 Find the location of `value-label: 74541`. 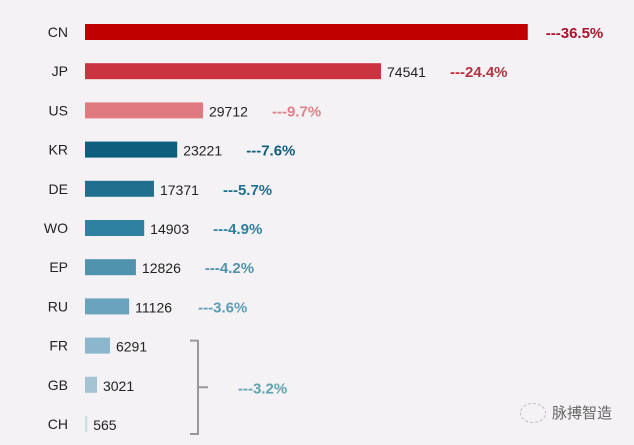

value-label: 74541 is located at coordinates (406, 72).